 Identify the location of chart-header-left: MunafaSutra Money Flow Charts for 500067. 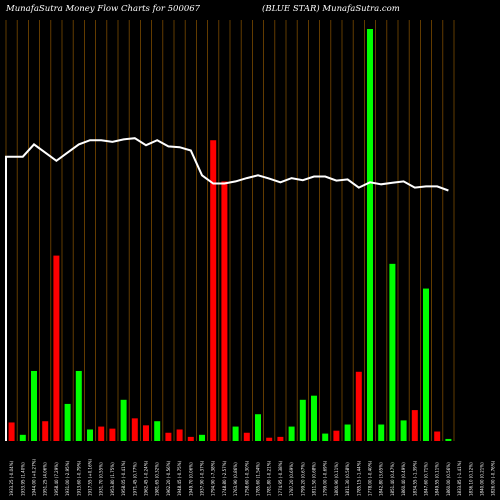
(103, 9).